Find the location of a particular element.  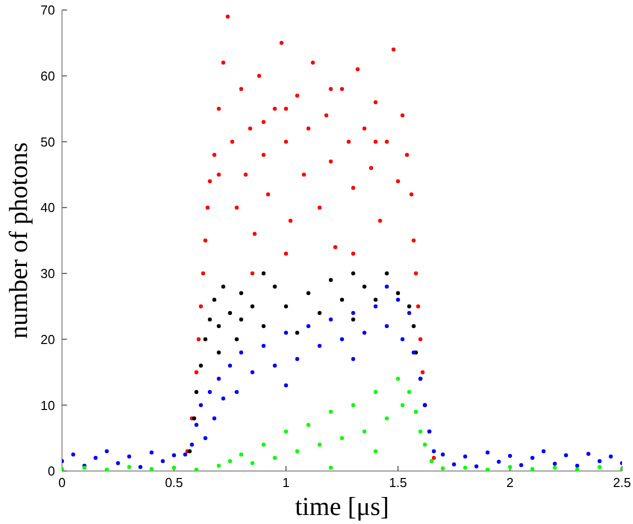

y-axis-title: number of photons is located at coordinates (19, 240).